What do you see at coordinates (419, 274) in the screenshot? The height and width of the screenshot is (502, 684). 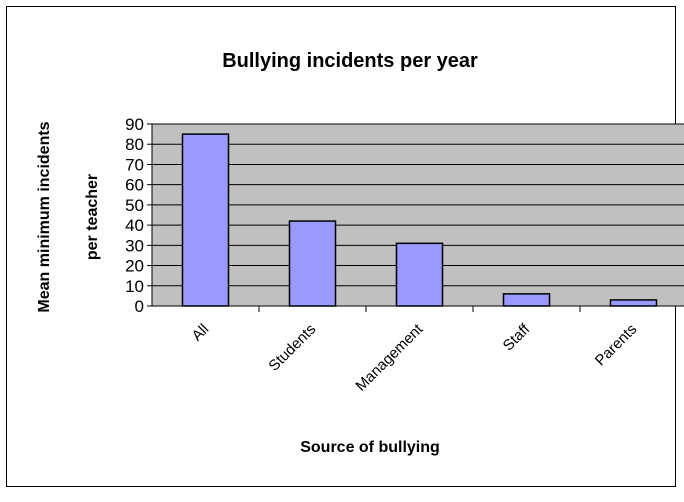 I see `bar-management` at bounding box center [419, 274].